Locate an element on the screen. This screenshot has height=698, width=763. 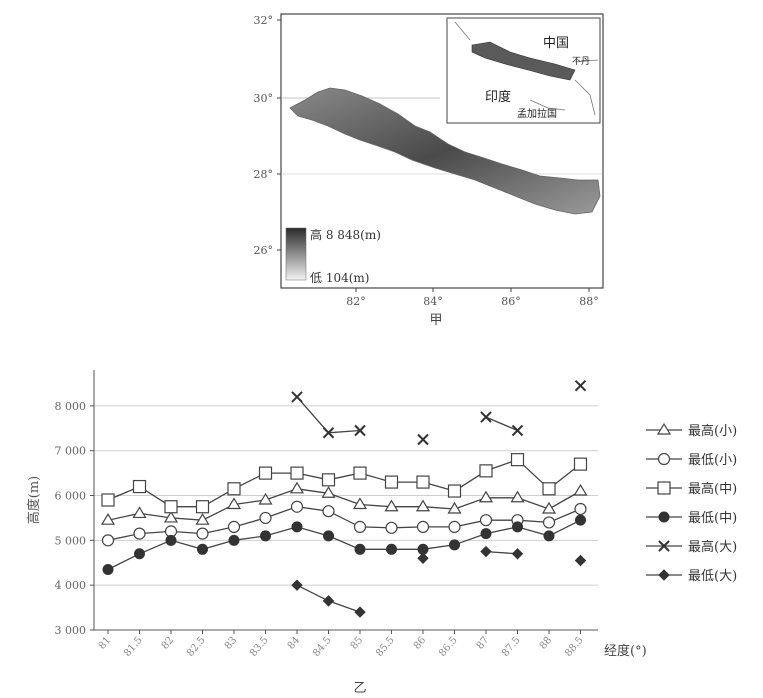
lat-tick-30: 30° is located at coordinates (264, 98).